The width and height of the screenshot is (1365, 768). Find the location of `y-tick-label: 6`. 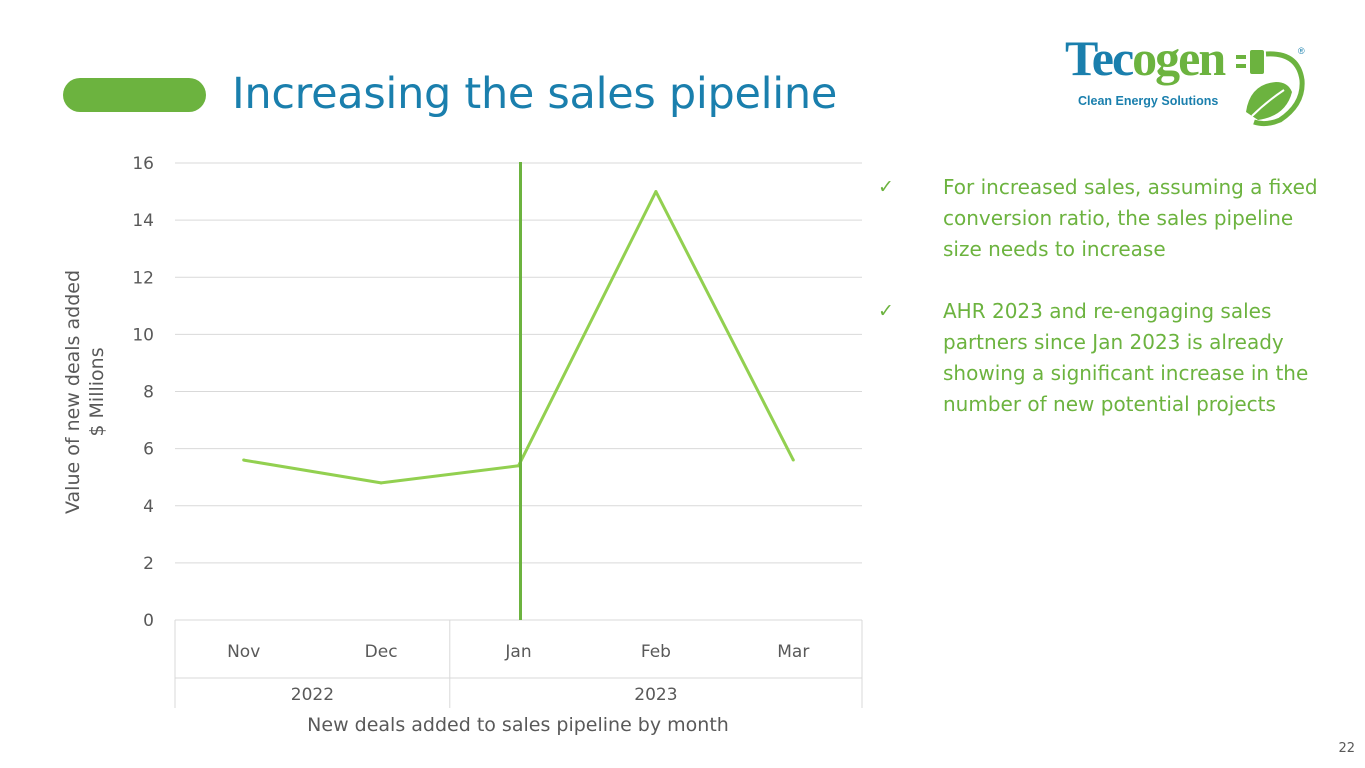

y-tick-label: 6 is located at coordinates (148, 450).